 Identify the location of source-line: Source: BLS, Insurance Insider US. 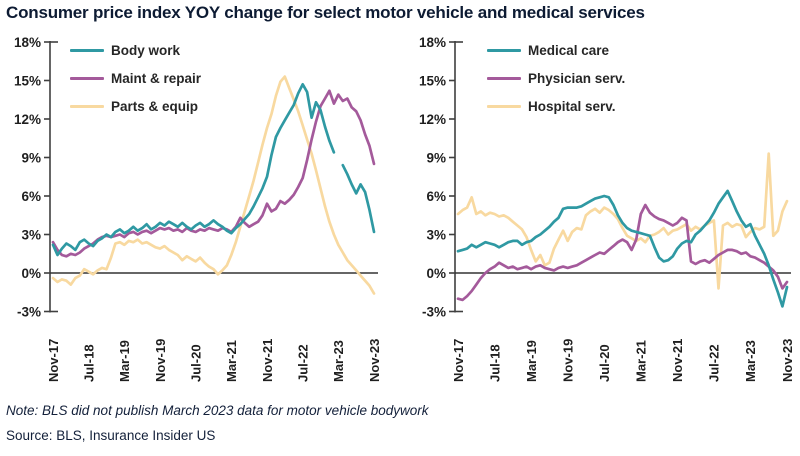
(111, 435).